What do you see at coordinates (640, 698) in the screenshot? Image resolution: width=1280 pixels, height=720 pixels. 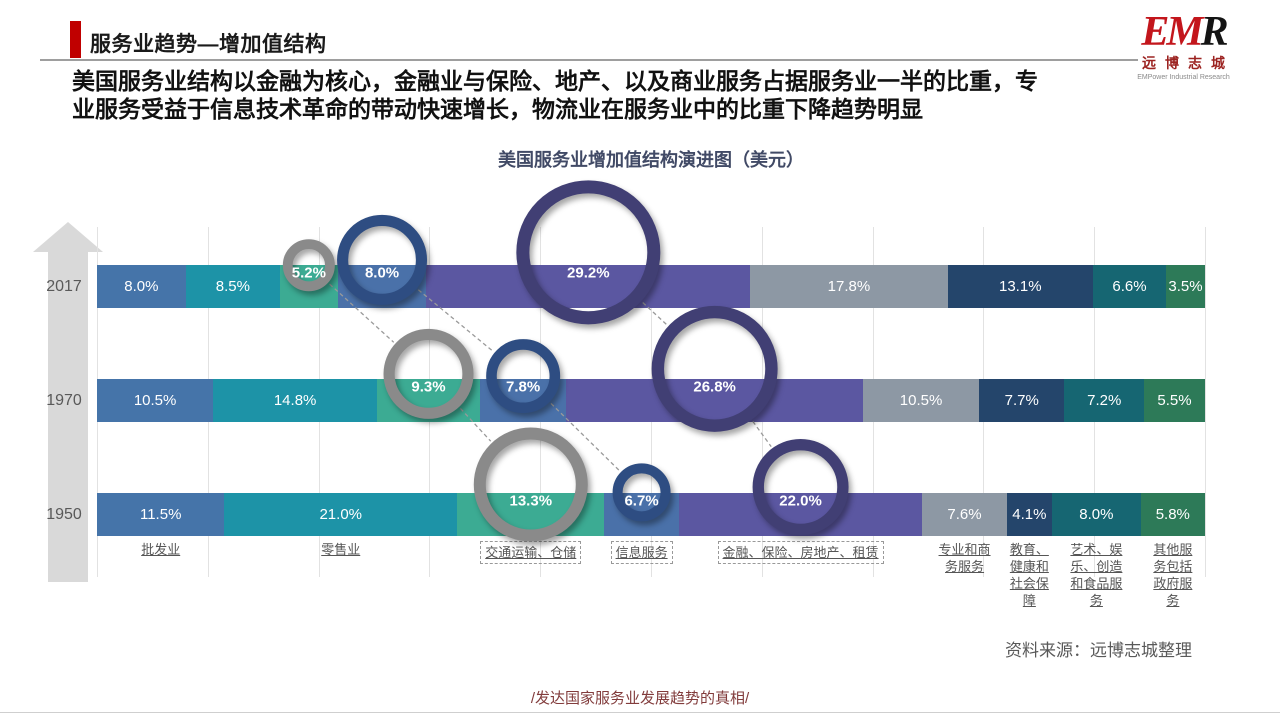 I see `footer-caption: /发达国家服务业发展趋势的真相/` at bounding box center [640, 698].